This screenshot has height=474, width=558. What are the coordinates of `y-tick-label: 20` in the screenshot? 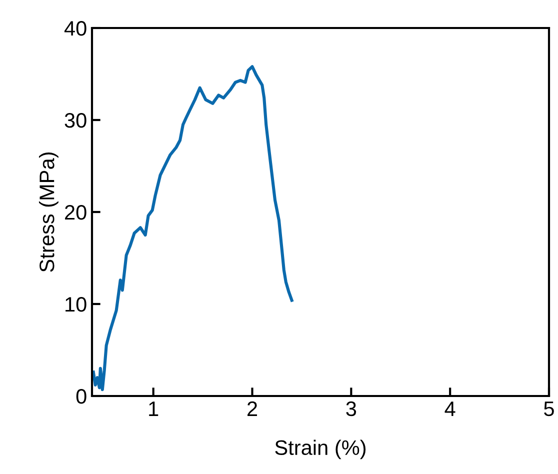 It's located at (75, 212).